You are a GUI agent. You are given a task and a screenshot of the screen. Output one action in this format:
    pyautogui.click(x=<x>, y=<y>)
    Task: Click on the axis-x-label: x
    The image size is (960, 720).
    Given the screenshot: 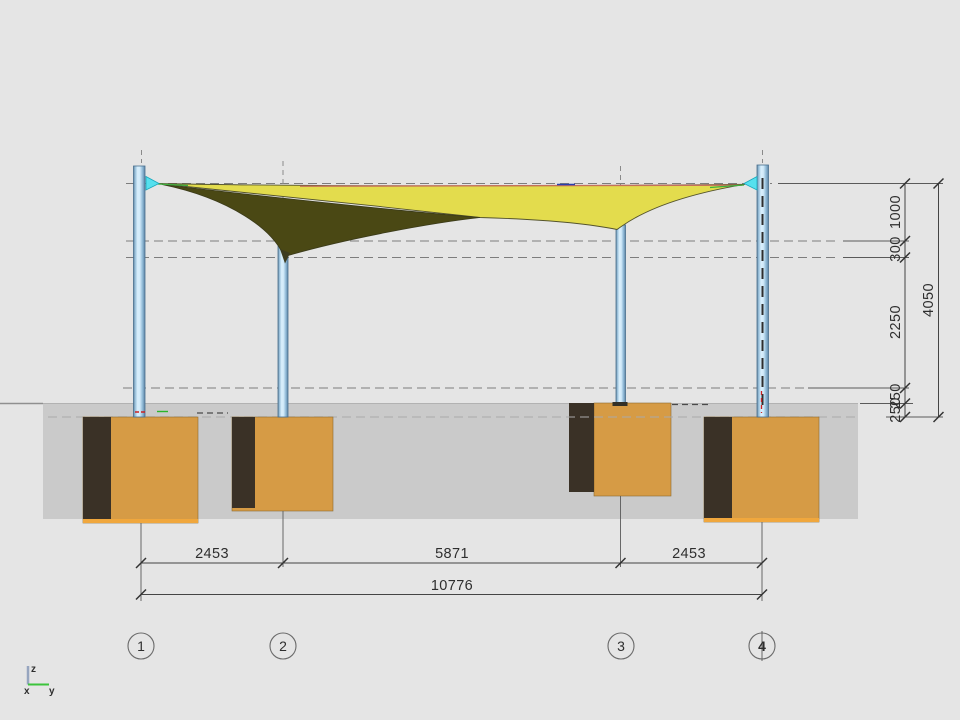 What is the action you would take?
    pyautogui.click(x=27, y=691)
    